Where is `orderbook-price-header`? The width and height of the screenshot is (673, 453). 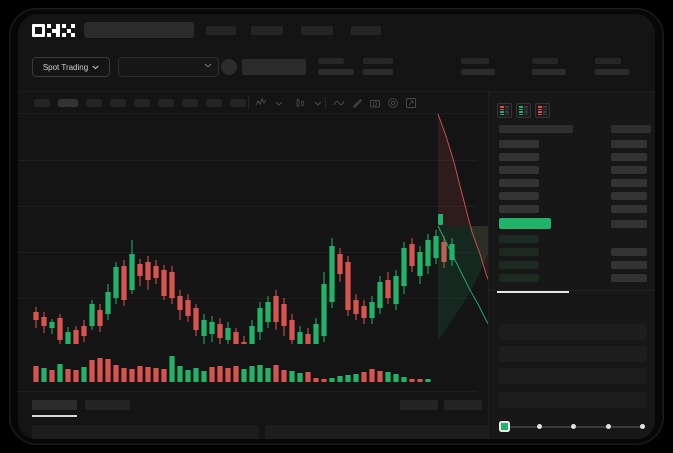
orderbook-price-header is located at coordinates (536, 129).